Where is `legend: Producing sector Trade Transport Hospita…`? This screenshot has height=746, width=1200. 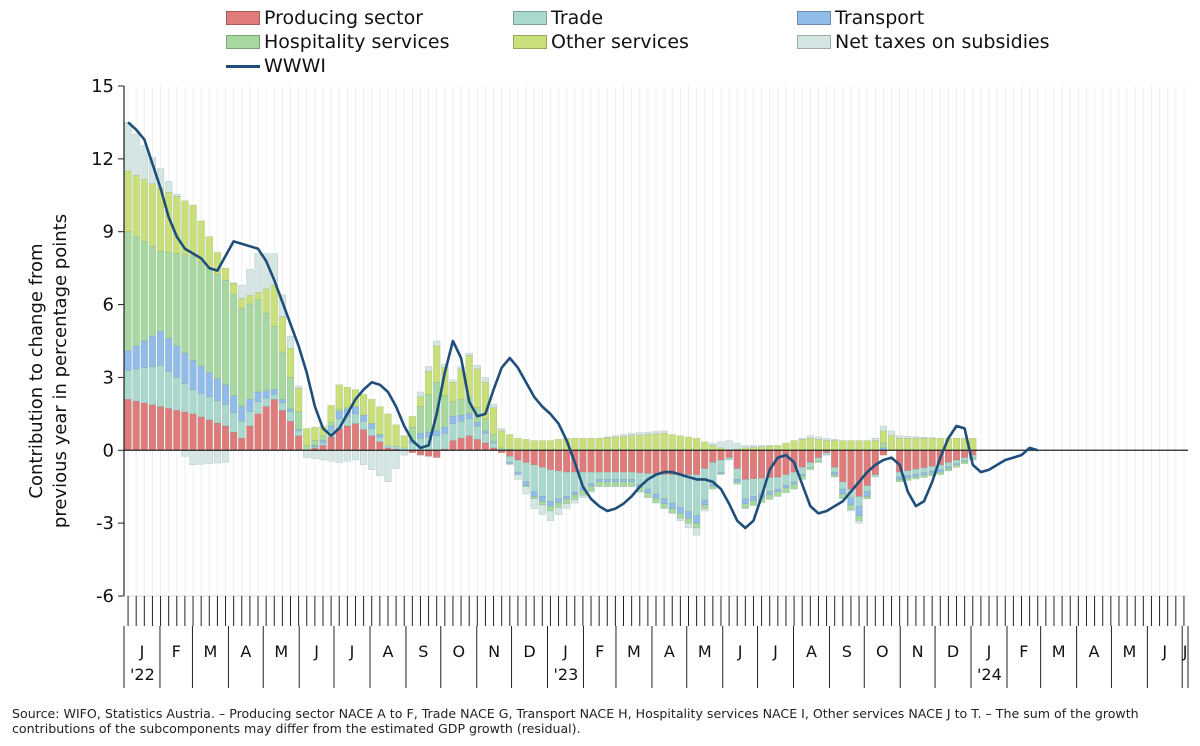 legend: Producing sector Trade Transport Hospita… is located at coordinates (676, 42).